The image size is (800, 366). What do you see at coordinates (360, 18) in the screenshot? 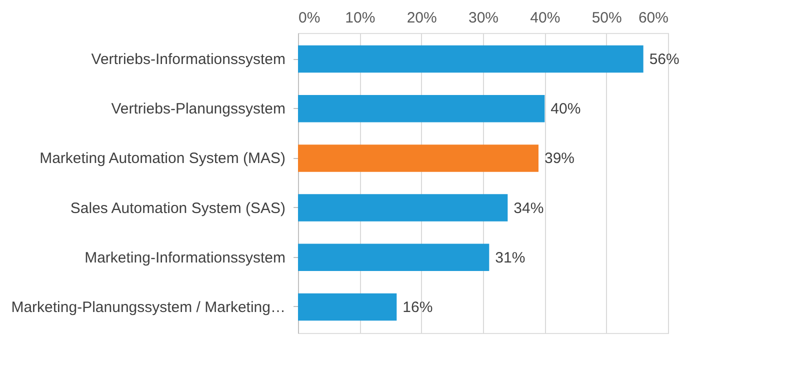
I see `x-tick-label: 10%` at bounding box center [360, 18].